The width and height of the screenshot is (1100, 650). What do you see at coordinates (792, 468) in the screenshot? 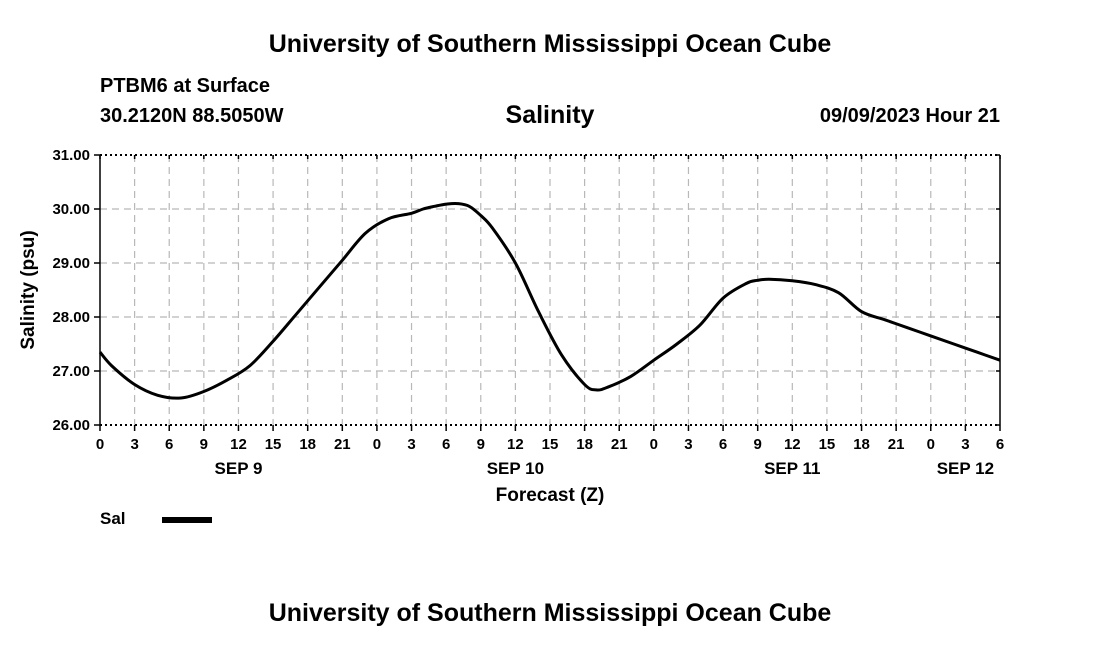
I see `x-date-label: SEP 11` at bounding box center [792, 468].